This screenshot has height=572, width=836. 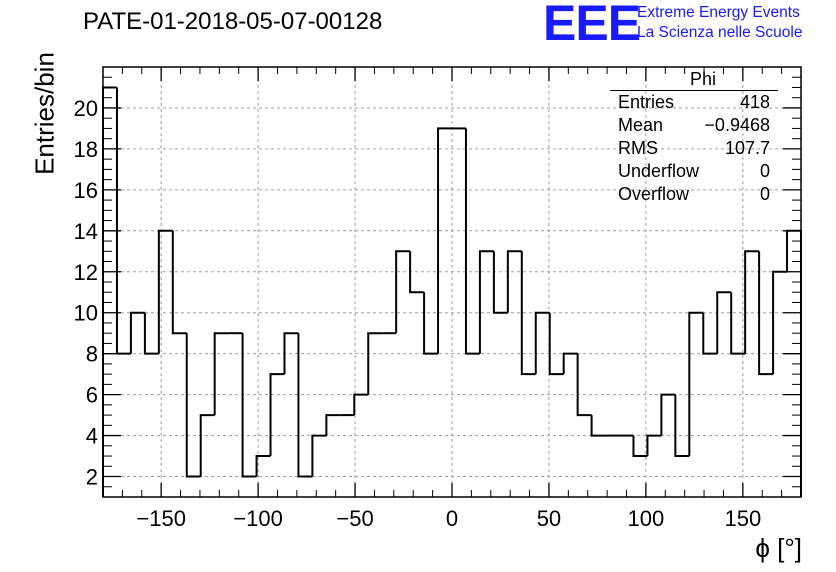 I want to click on y-tick-label: 8, so click(x=92, y=354).